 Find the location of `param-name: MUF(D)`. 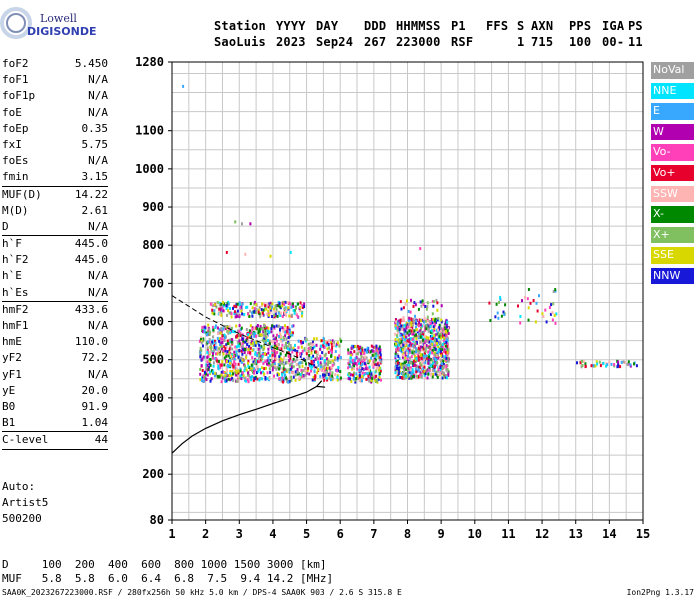

param-name: MUF(D) is located at coordinates (22, 194).